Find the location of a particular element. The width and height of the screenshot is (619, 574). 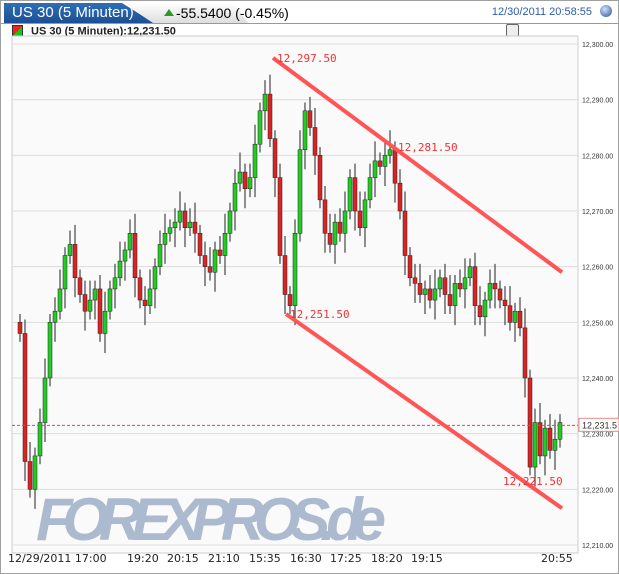

x-tick-label: 16:30 is located at coordinates (306, 558).